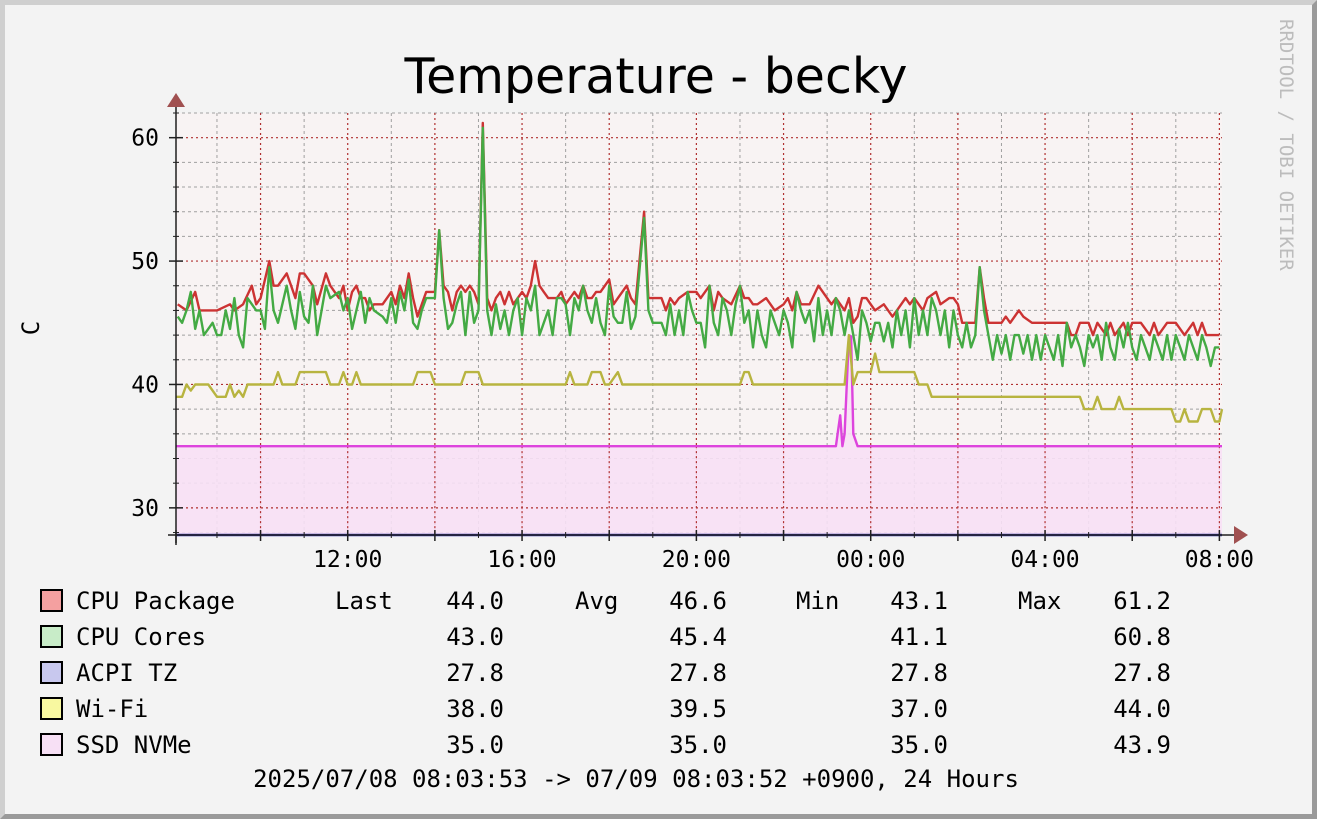  Describe the element at coordinates (919, 709) in the screenshot. I see `wi-fi-legend-value: 37.0` at that location.